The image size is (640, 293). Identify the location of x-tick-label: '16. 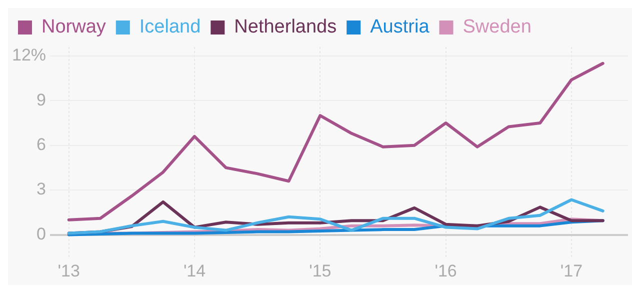
(445, 270).